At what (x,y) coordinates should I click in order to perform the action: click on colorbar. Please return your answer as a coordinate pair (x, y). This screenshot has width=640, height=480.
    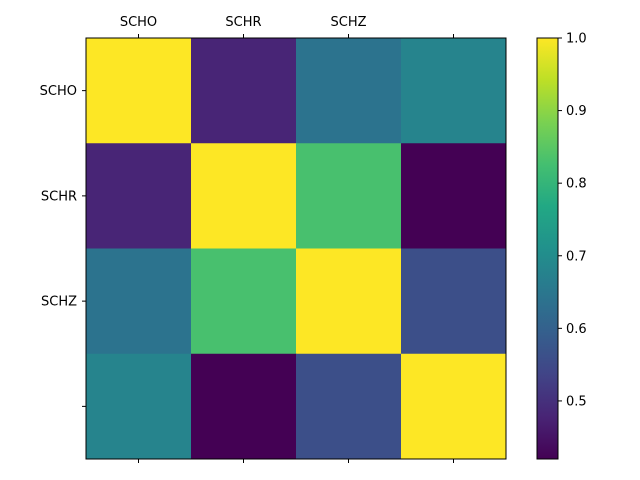
    Looking at the image, I should click on (547, 248).